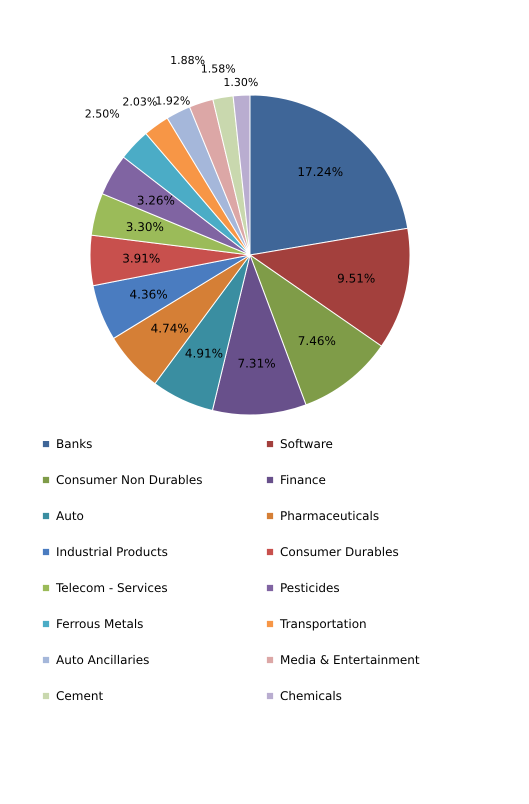 The height and width of the screenshot is (804, 529). I want to click on legend-label: Pharmaceuticals, so click(330, 516).